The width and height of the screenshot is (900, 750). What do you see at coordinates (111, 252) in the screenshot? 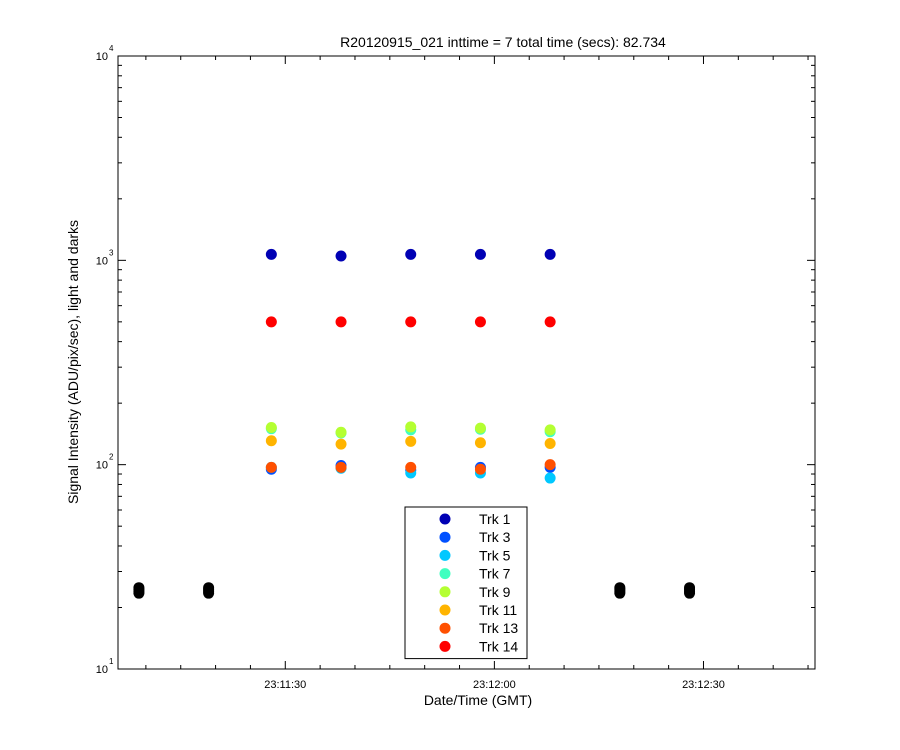
I see `y-tick-exponent: 3` at bounding box center [111, 252].